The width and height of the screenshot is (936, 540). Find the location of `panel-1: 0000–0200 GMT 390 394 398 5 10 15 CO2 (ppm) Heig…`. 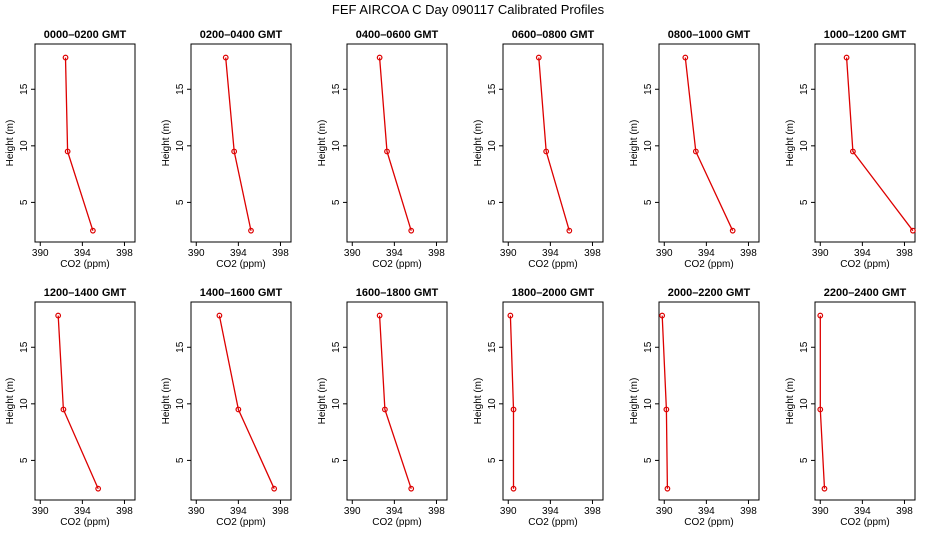

panel-1: 0000–0200 GMT 390 394 398 5 10 15 CO2 (ppm) Heig… is located at coordinates (70, 149).